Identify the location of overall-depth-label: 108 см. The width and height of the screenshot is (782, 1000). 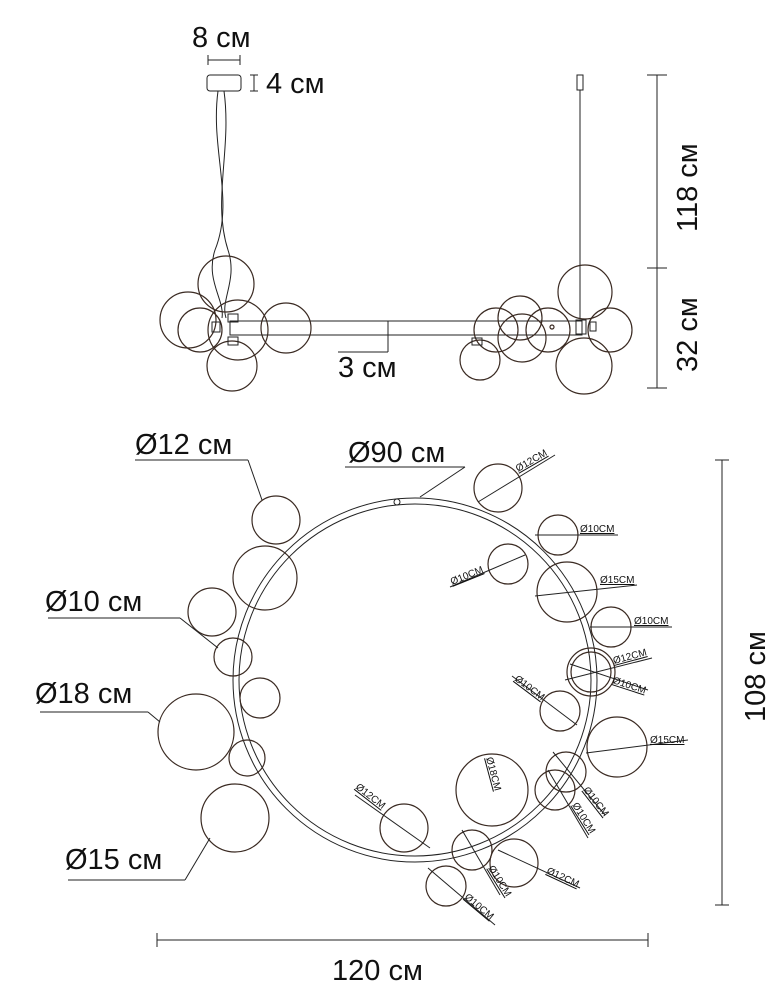
(756, 676).